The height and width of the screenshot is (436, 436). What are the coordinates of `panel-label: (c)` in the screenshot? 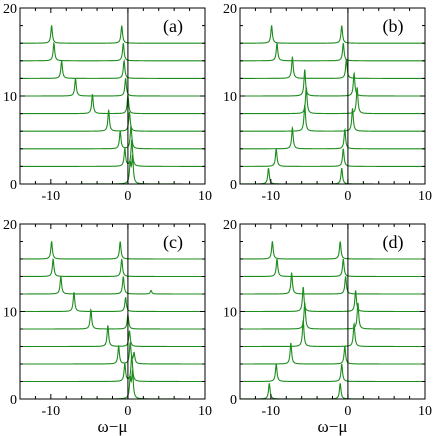 It's located at (173, 242).